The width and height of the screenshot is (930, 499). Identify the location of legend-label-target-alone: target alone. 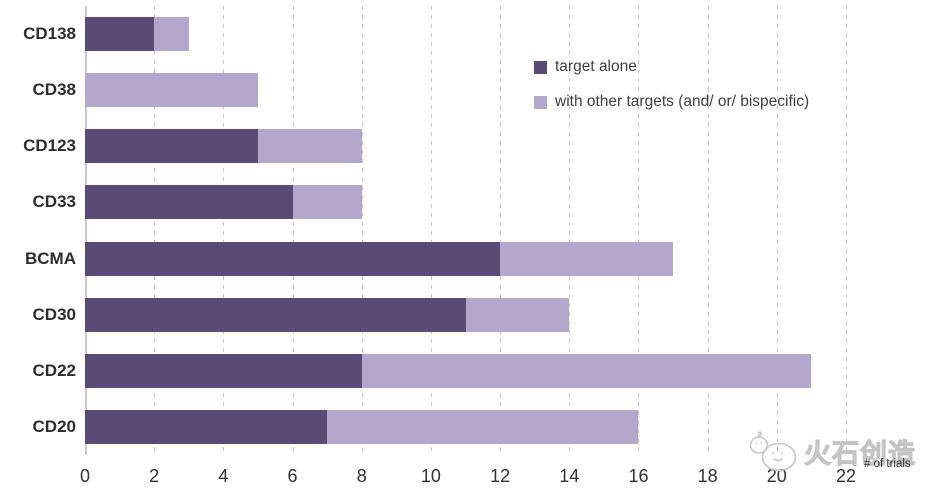
(596, 66).